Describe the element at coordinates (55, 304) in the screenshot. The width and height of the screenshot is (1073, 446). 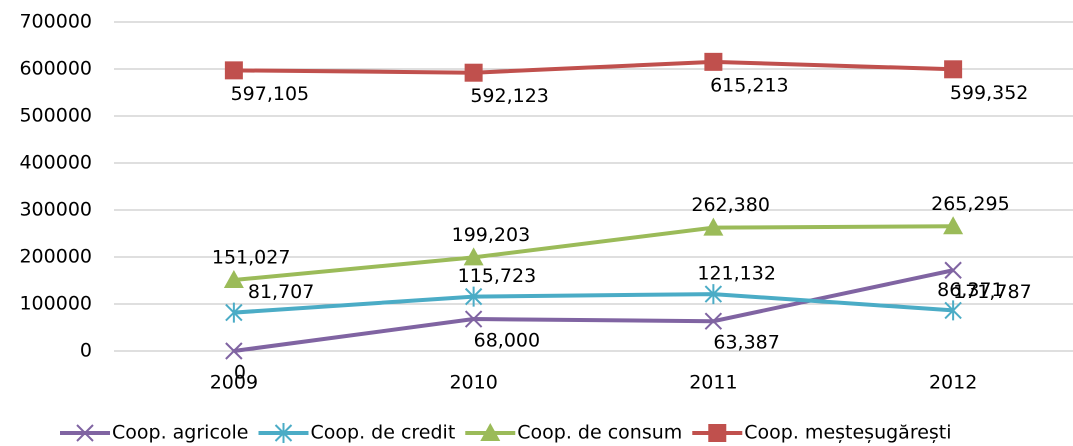
I see `y-tick-label: 100000` at that location.